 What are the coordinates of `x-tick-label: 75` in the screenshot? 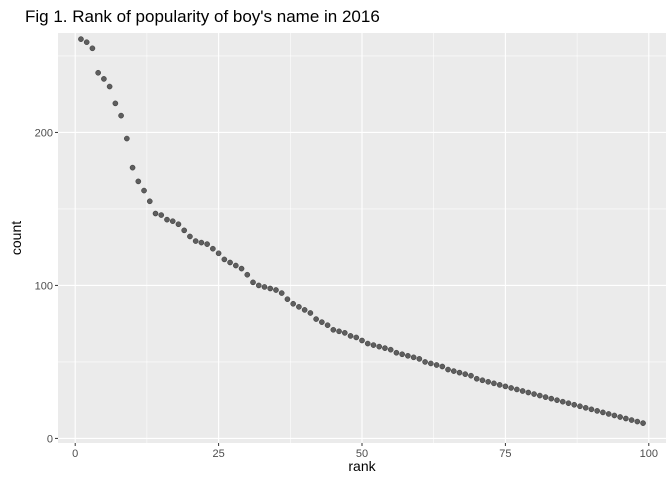 It's located at (505, 454).